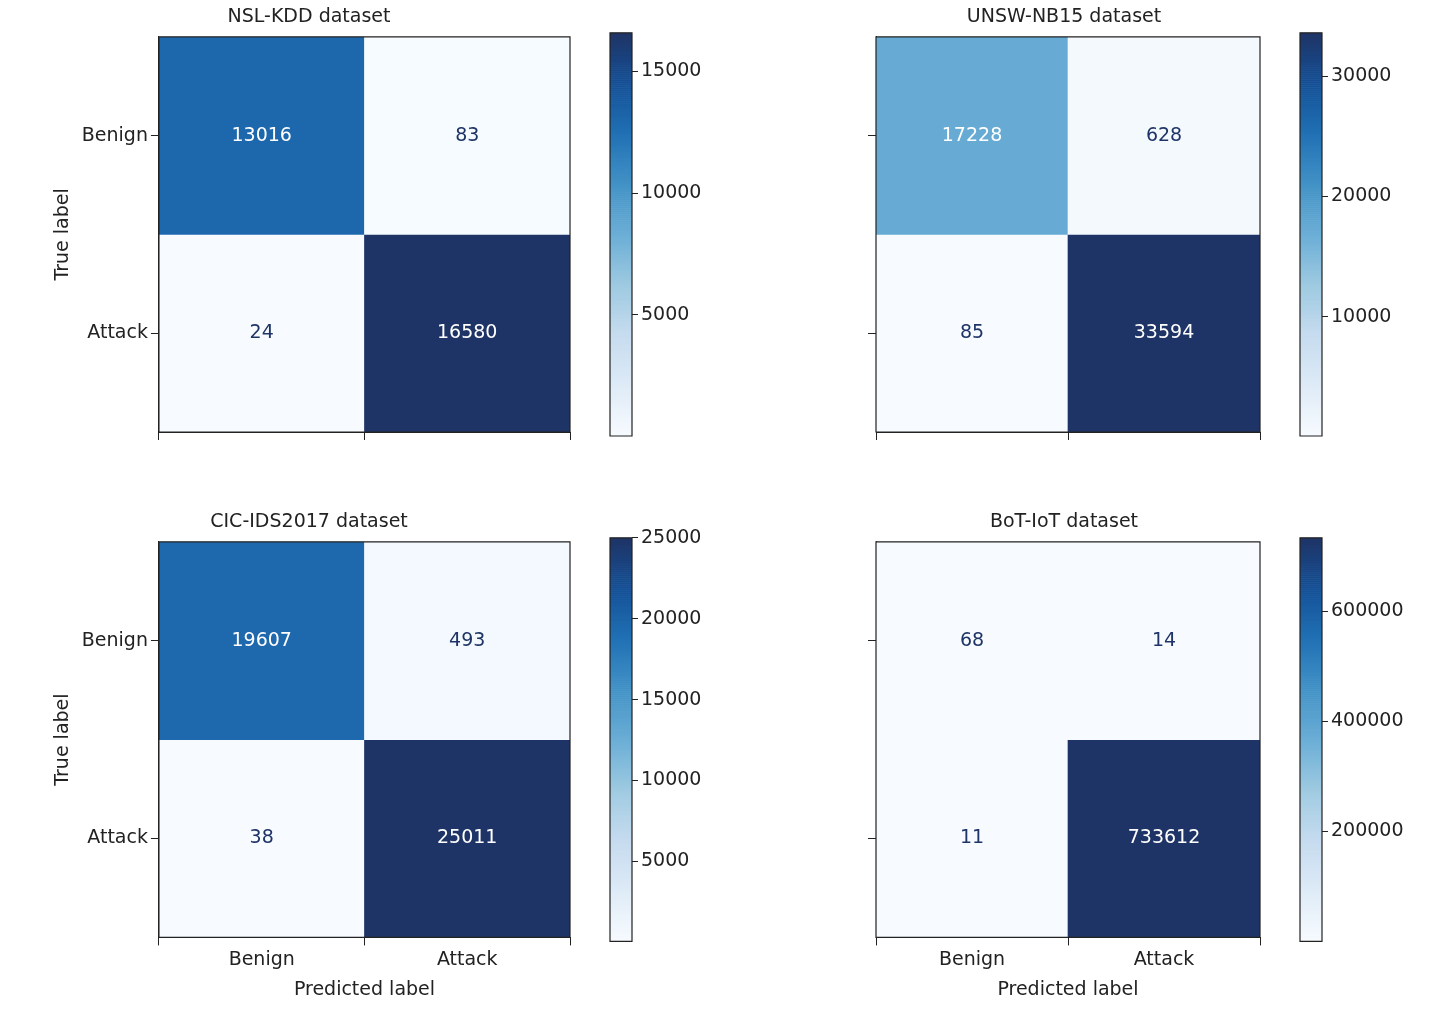 Image resolution: width=1438 pixels, height=1021 pixels. What do you see at coordinates (1367, 829) in the screenshot?
I see `color-bar-label: 200000` at bounding box center [1367, 829].